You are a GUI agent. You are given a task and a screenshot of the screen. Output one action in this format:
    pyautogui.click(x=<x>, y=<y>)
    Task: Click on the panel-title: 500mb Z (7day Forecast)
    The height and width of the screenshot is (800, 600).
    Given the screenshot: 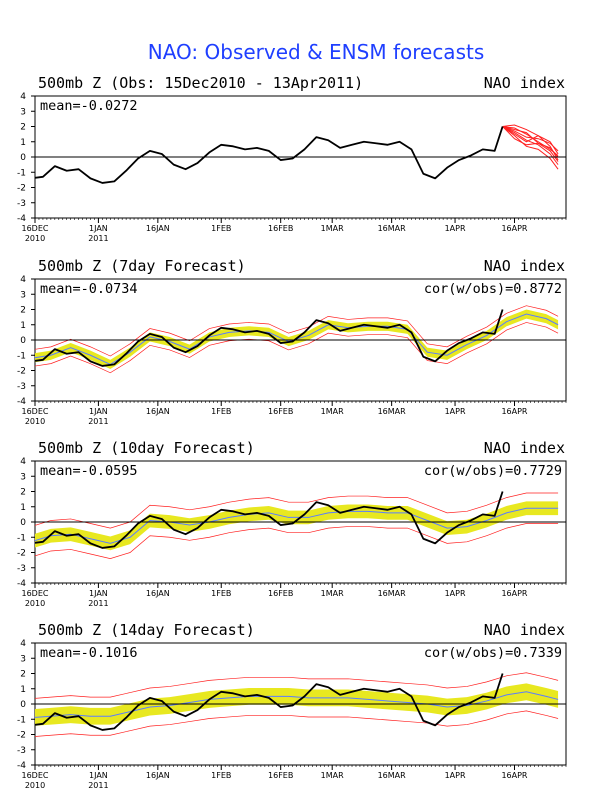 What is the action you would take?
    pyautogui.click(x=142, y=266)
    